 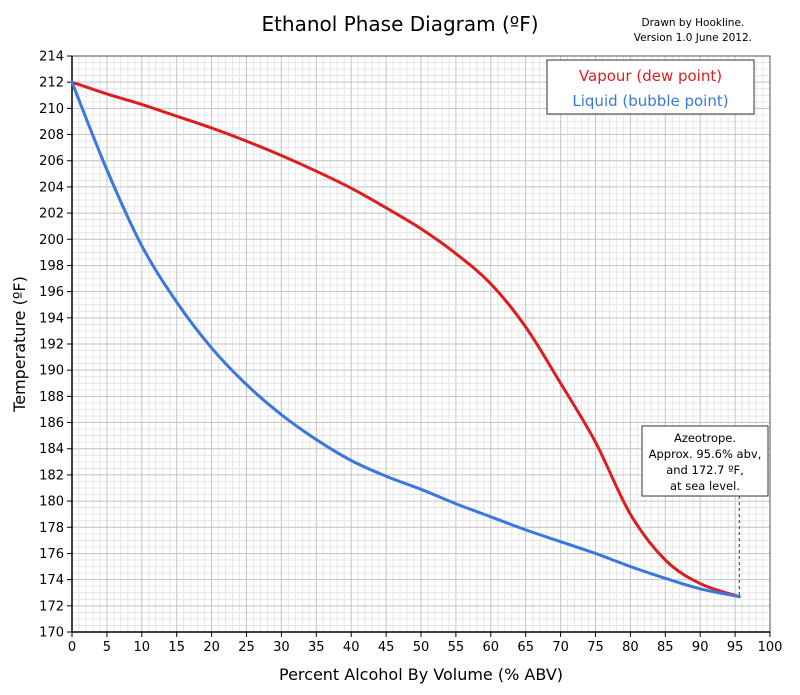 What do you see at coordinates (51, 266) in the screenshot?
I see `y-tick-label: 198` at bounding box center [51, 266].